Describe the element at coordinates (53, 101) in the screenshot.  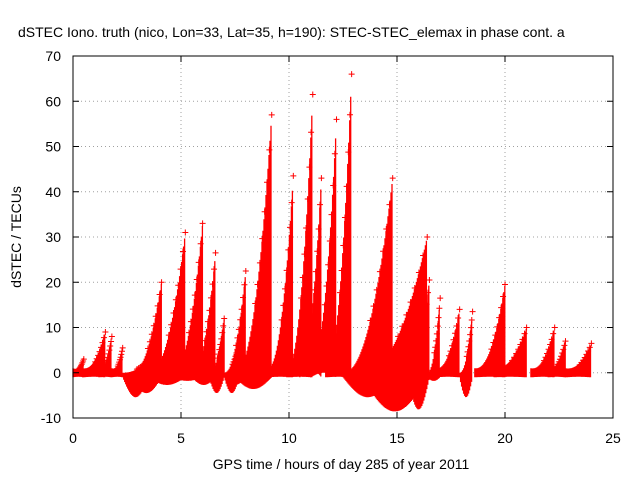
I see `y-tick-label: 60` at that location.